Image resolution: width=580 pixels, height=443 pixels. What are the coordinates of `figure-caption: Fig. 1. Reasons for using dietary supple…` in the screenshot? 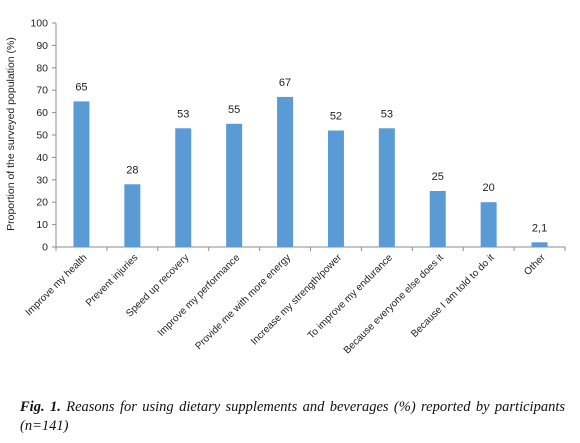 It's located at (292, 417).